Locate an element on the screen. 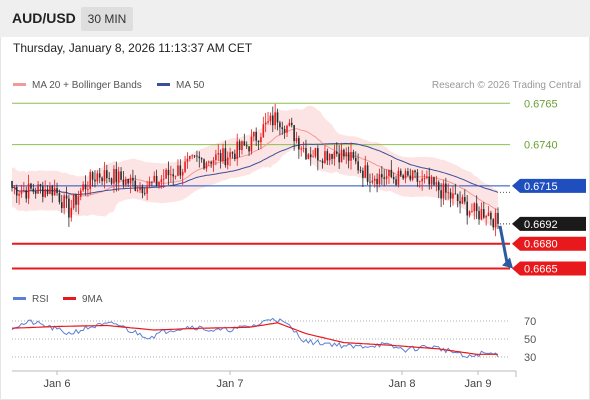 This screenshot has height=400, width=590. legend-ma20: MA 20 + Bollinger Bands is located at coordinates (77, 85).